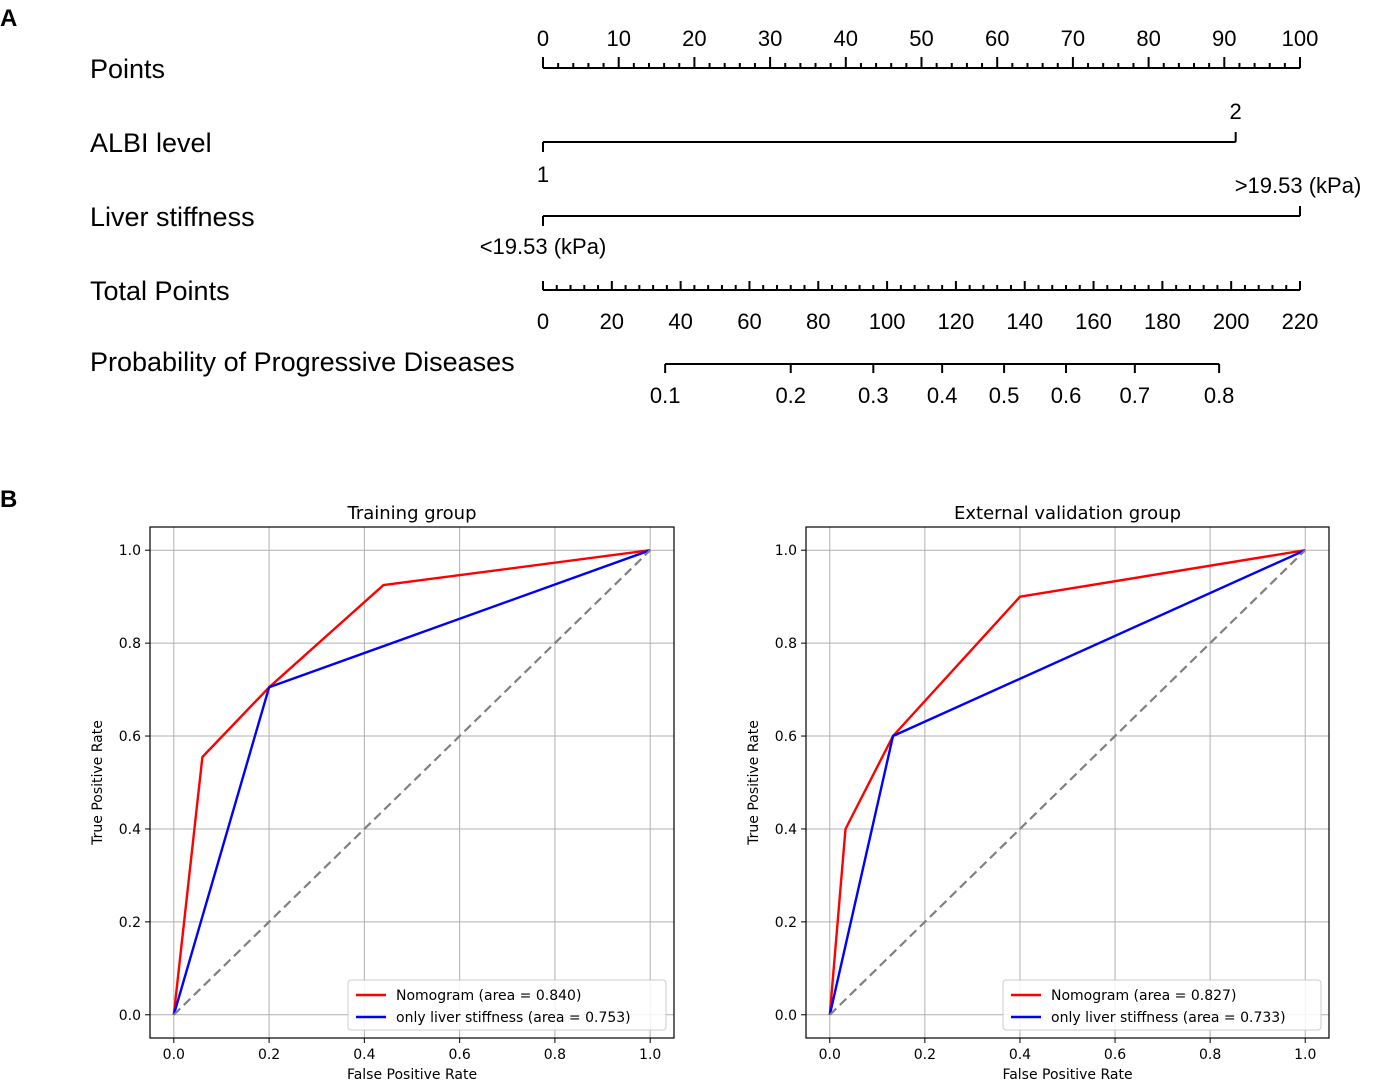 The image size is (1374, 1083). Describe the element at coordinates (411, 513) in the screenshot. I see `chart-title: Training group` at that location.